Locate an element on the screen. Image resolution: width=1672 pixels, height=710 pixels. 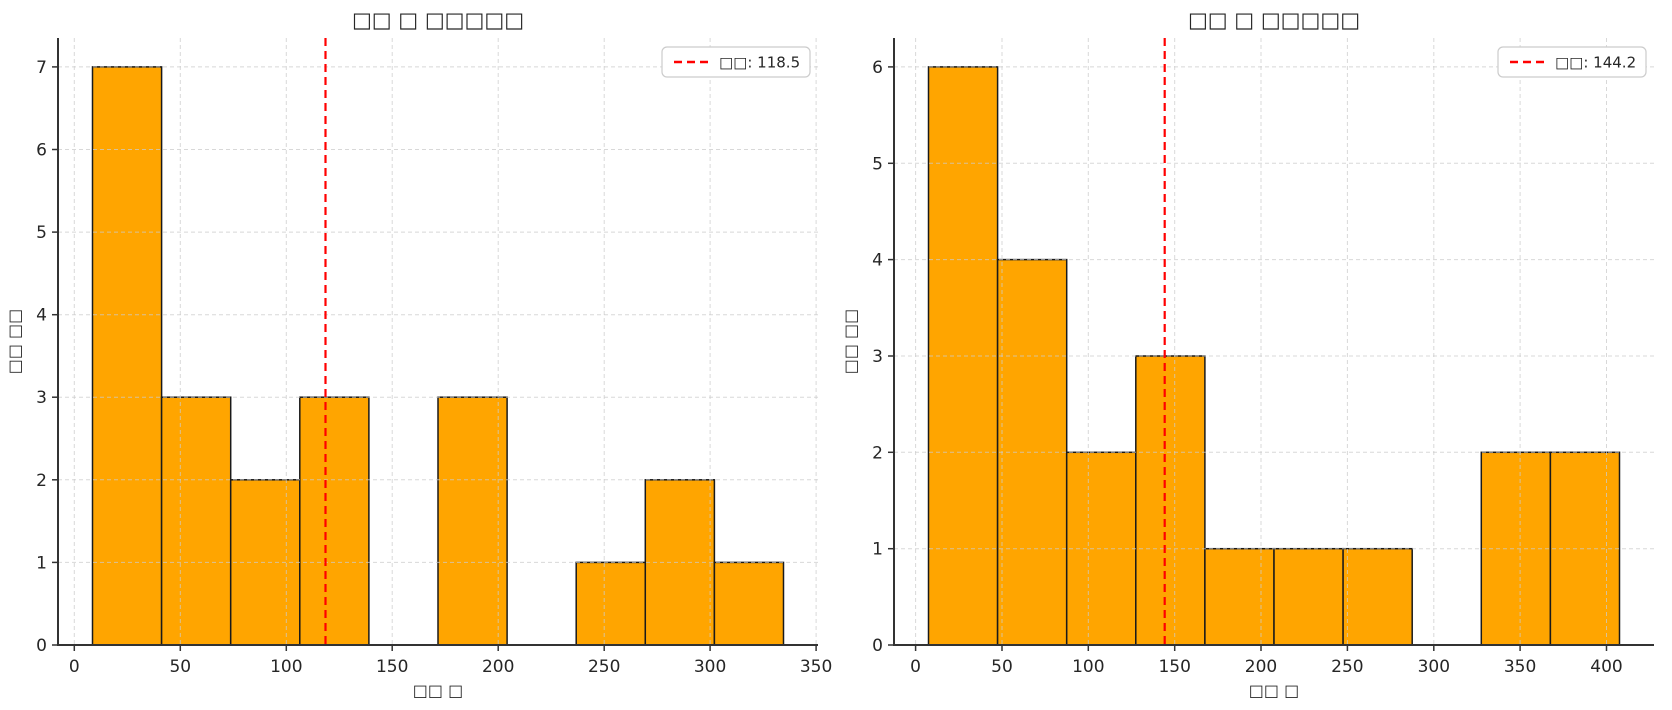
legend-label: □□: 144.2 is located at coordinates (1595, 63).